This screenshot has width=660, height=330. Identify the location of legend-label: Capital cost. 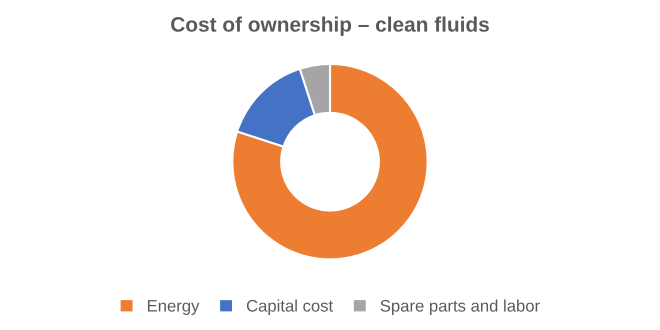
(290, 307).